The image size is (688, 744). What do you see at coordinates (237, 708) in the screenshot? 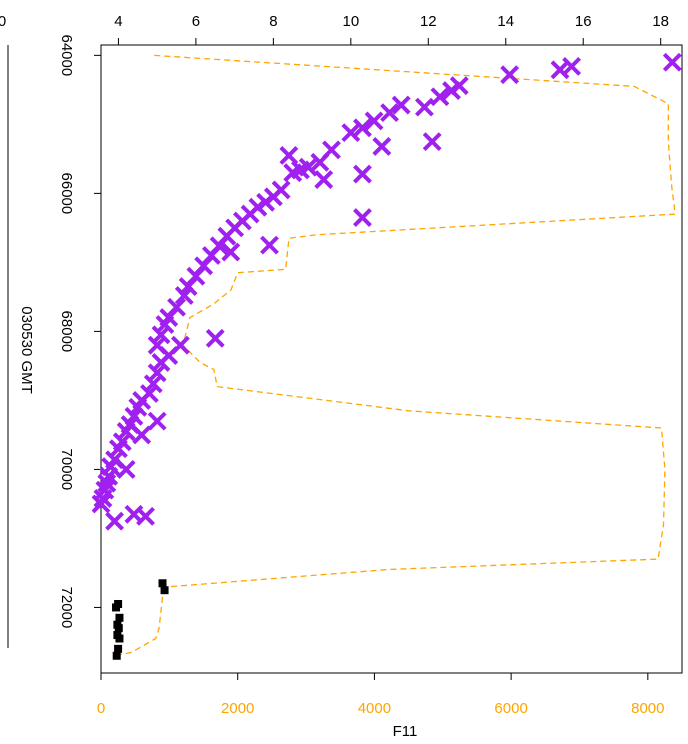
I see `bottom-tick-label: 2000` at bounding box center [237, 708].